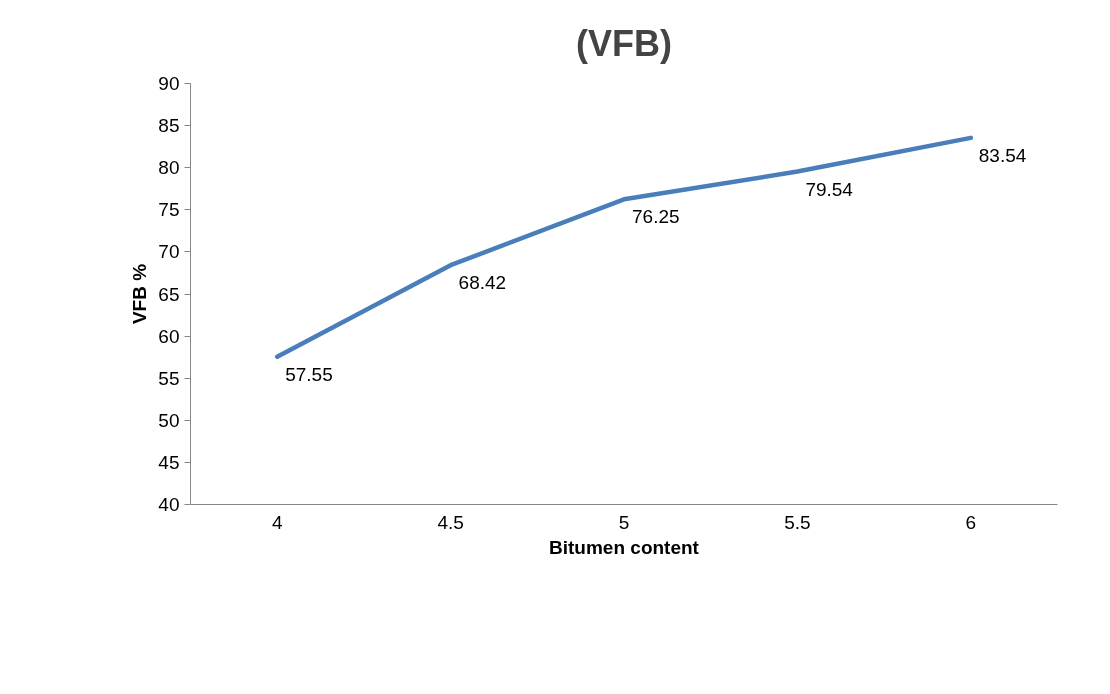  I want to click on chart-title: (VFB), so click(624, 43).